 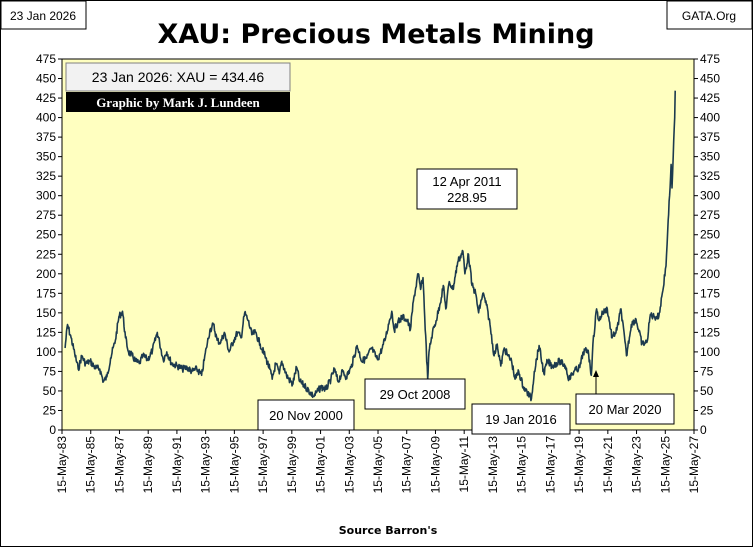 I want to click on source-box, so click(x=709, y=15).